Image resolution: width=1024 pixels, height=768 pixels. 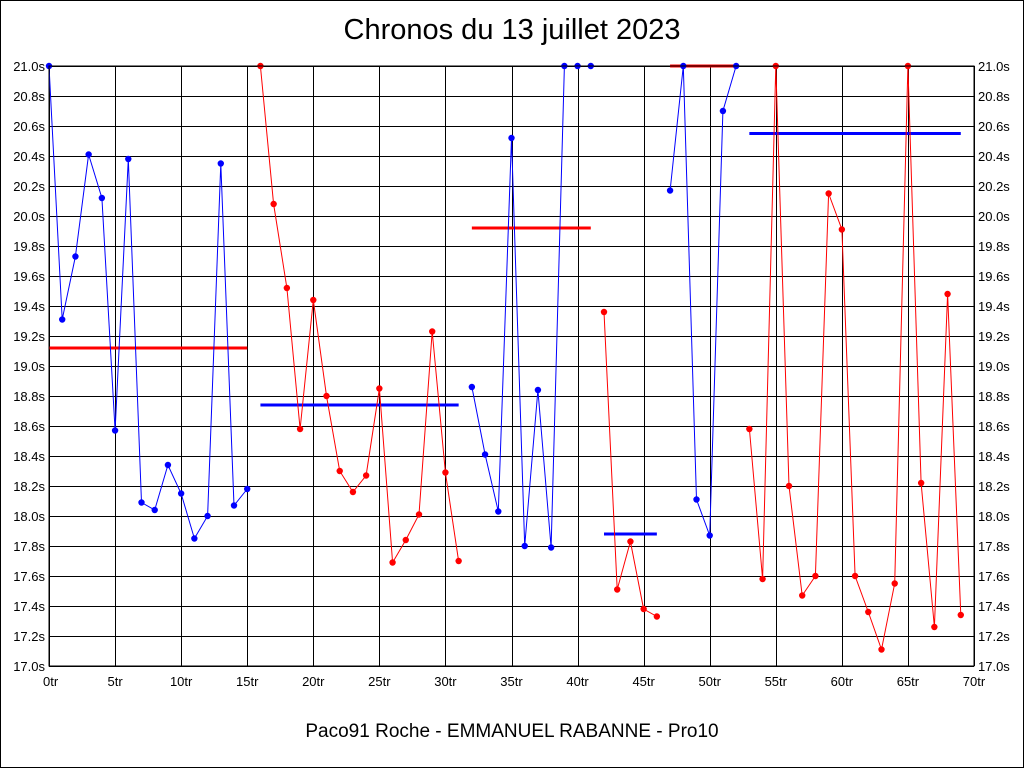 What do you see at coordinates (29, 606) in the screenshot?
I see `y-tick-label-left: 17.4s` at bounding box center [29, 606].